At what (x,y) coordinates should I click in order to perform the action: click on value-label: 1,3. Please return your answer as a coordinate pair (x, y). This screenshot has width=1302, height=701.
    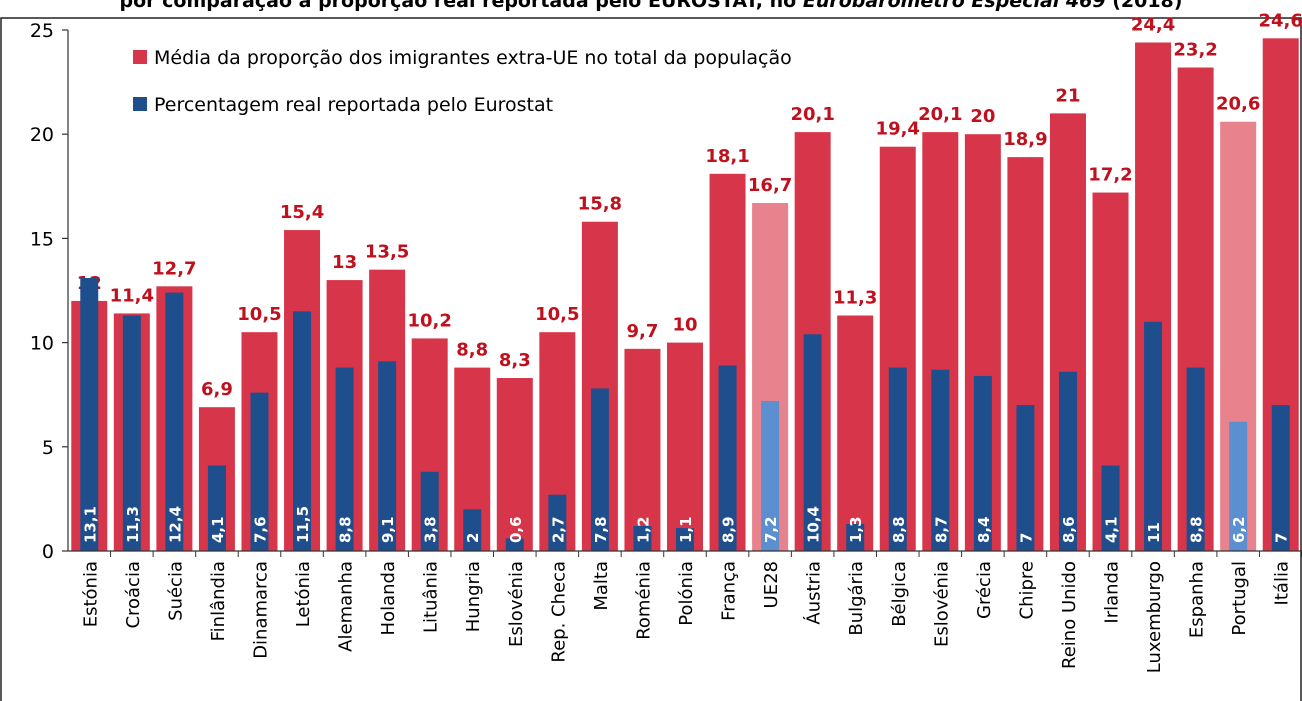
    Looking at the image, I should click on (856, 529).